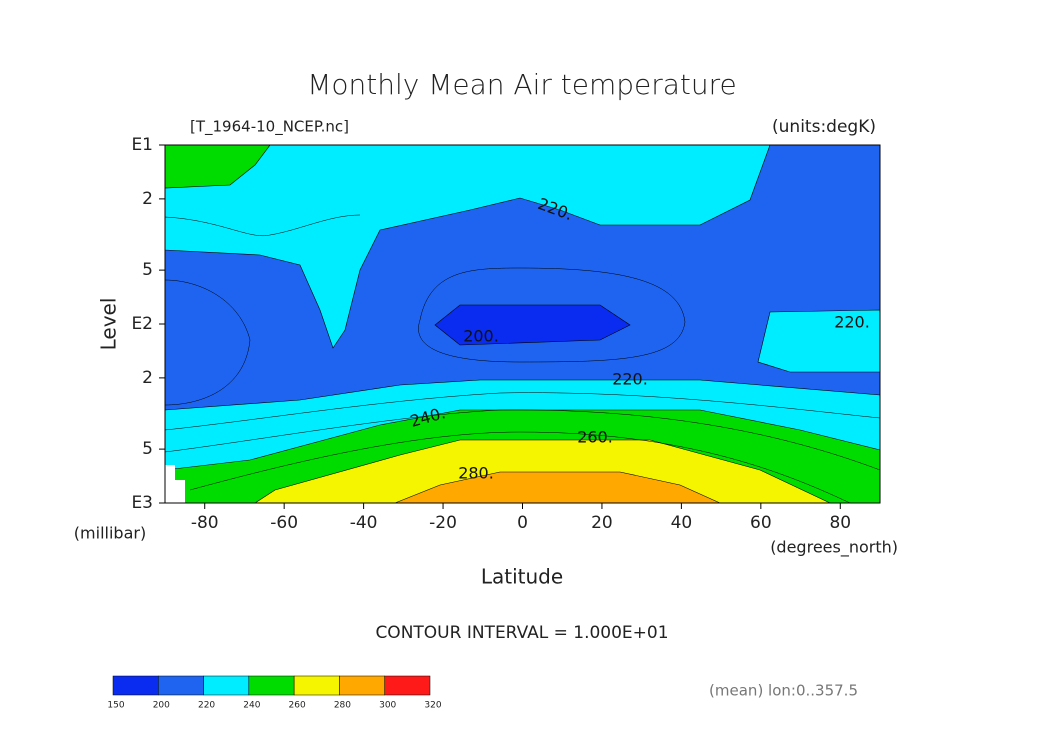 The image size is (1044, 739). I want to click on subtitle-left: [T_1964-10_NCEP.nc], so click(269, 127).